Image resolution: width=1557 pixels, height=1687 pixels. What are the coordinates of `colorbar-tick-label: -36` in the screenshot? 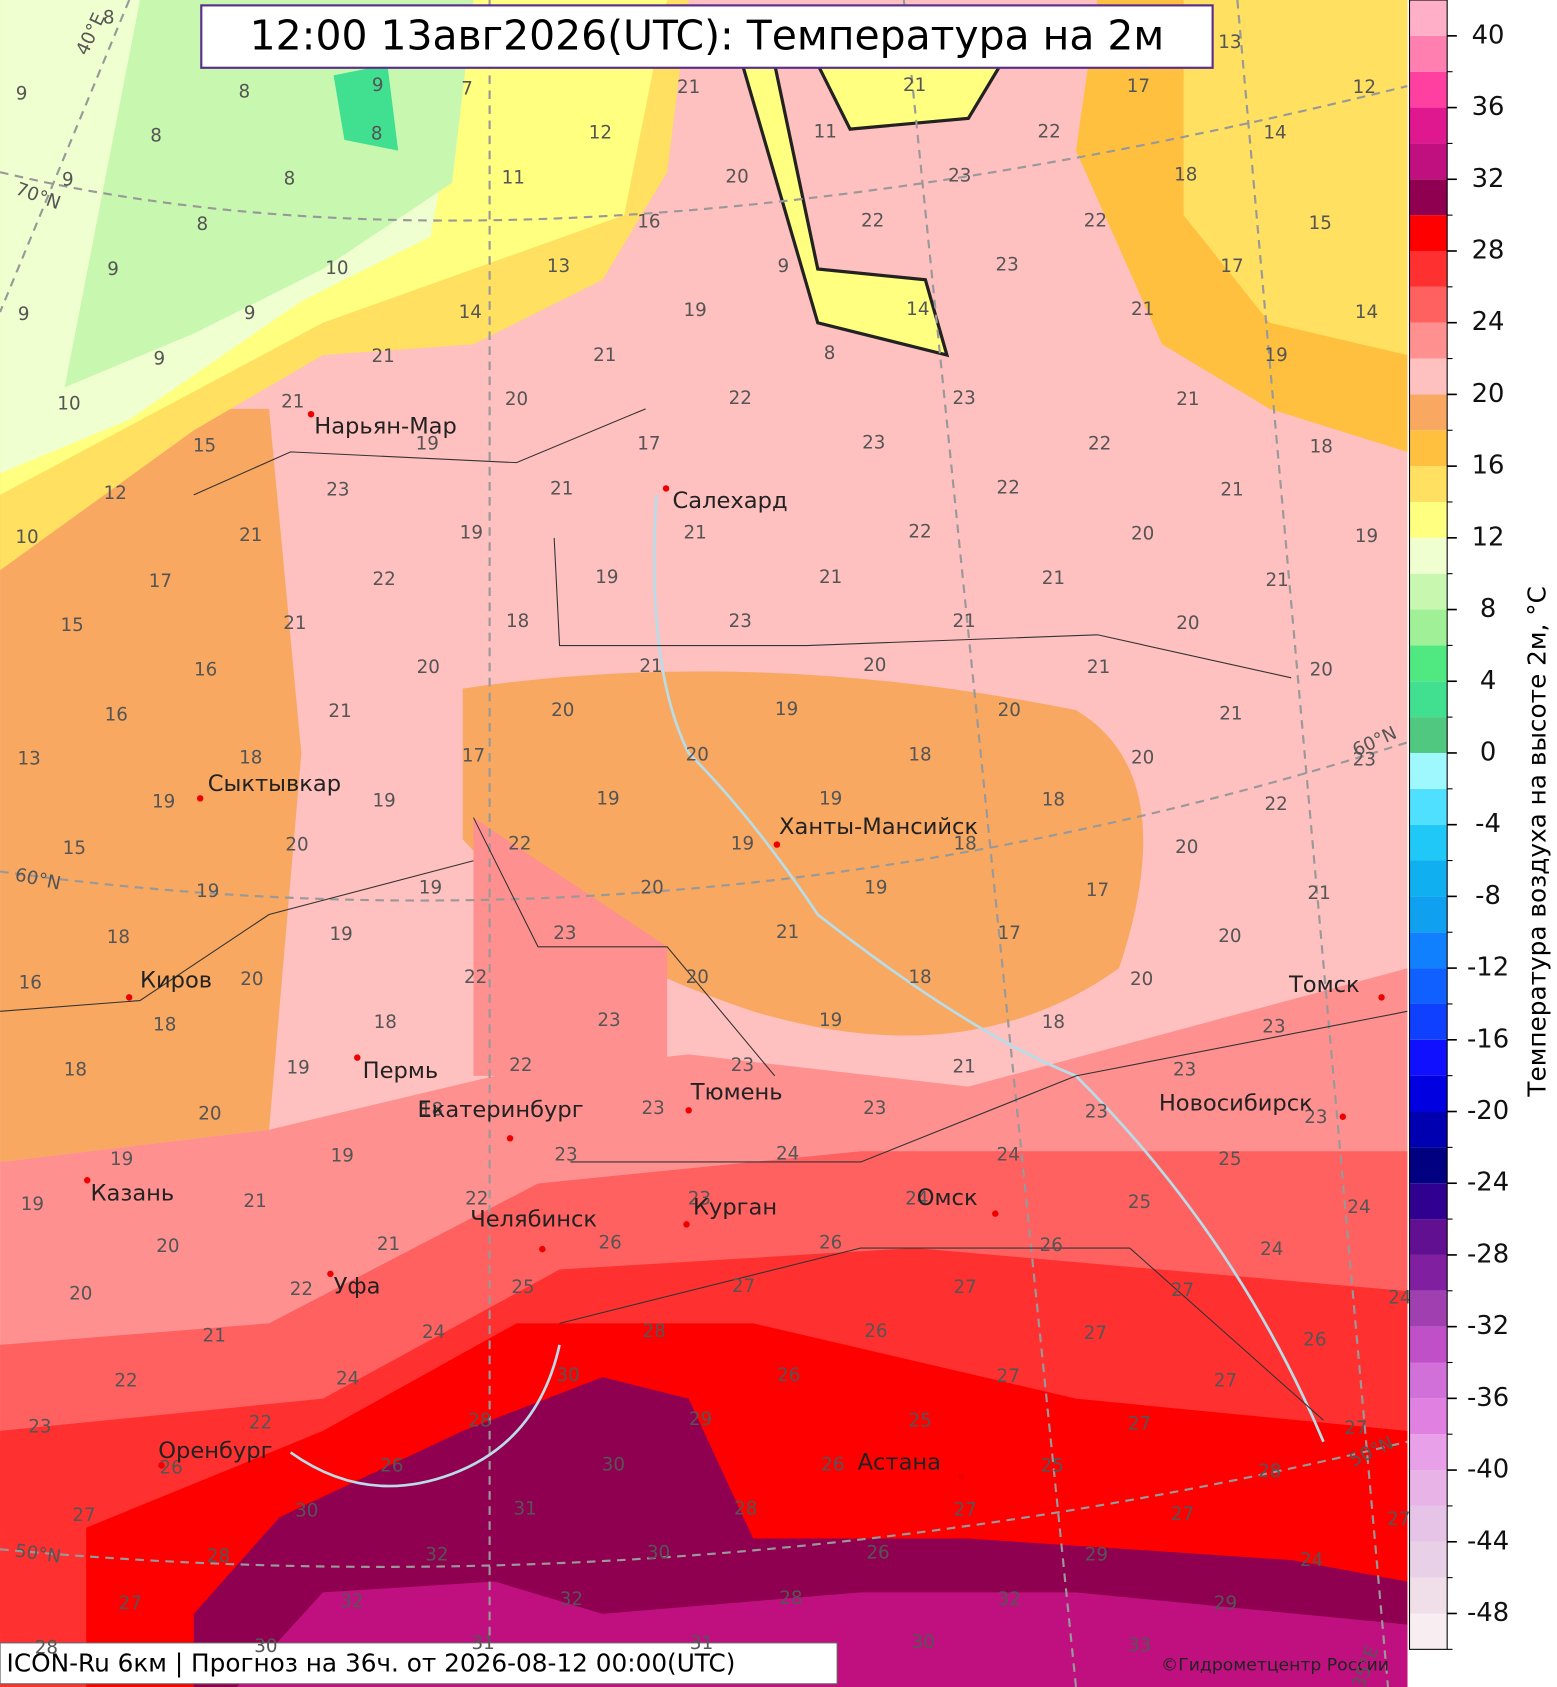 It's located at (1488, 1398).